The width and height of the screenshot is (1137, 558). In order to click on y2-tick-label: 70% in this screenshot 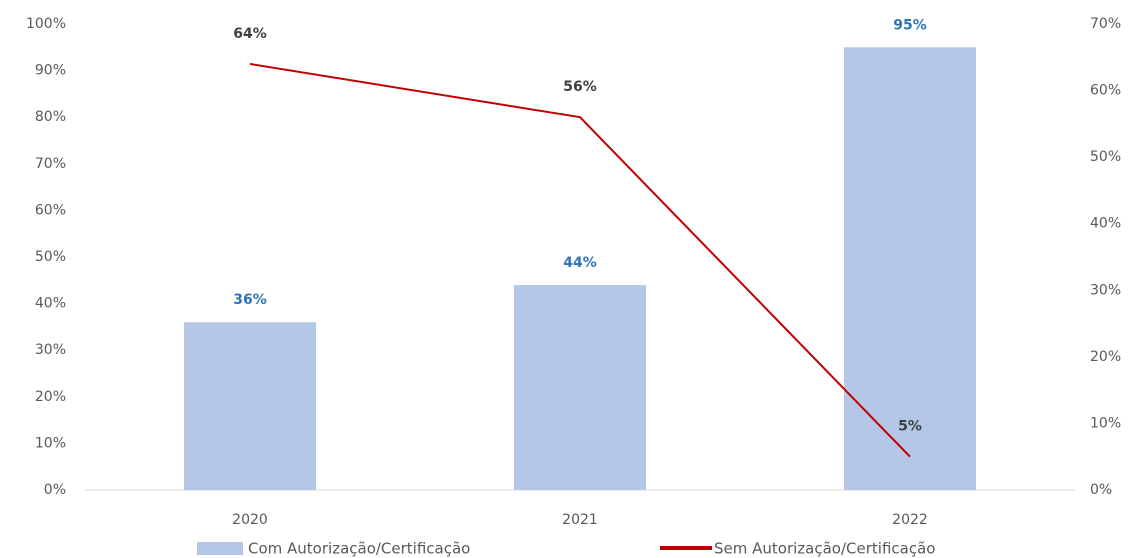, I will do `click(1105, 24)`.